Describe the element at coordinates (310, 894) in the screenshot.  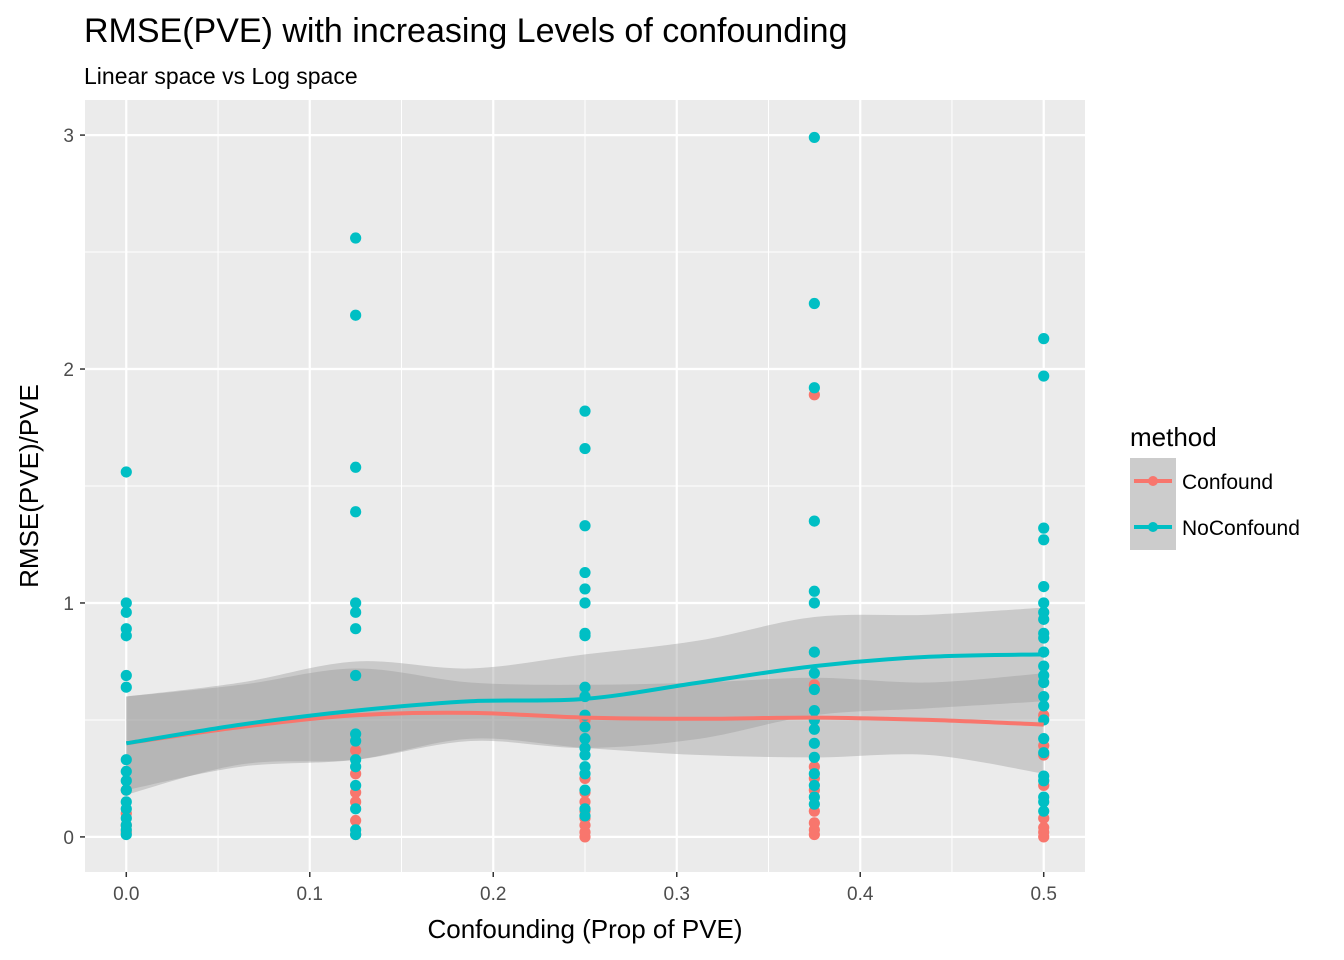
I see `x-tick-label: 0.1` at that location.